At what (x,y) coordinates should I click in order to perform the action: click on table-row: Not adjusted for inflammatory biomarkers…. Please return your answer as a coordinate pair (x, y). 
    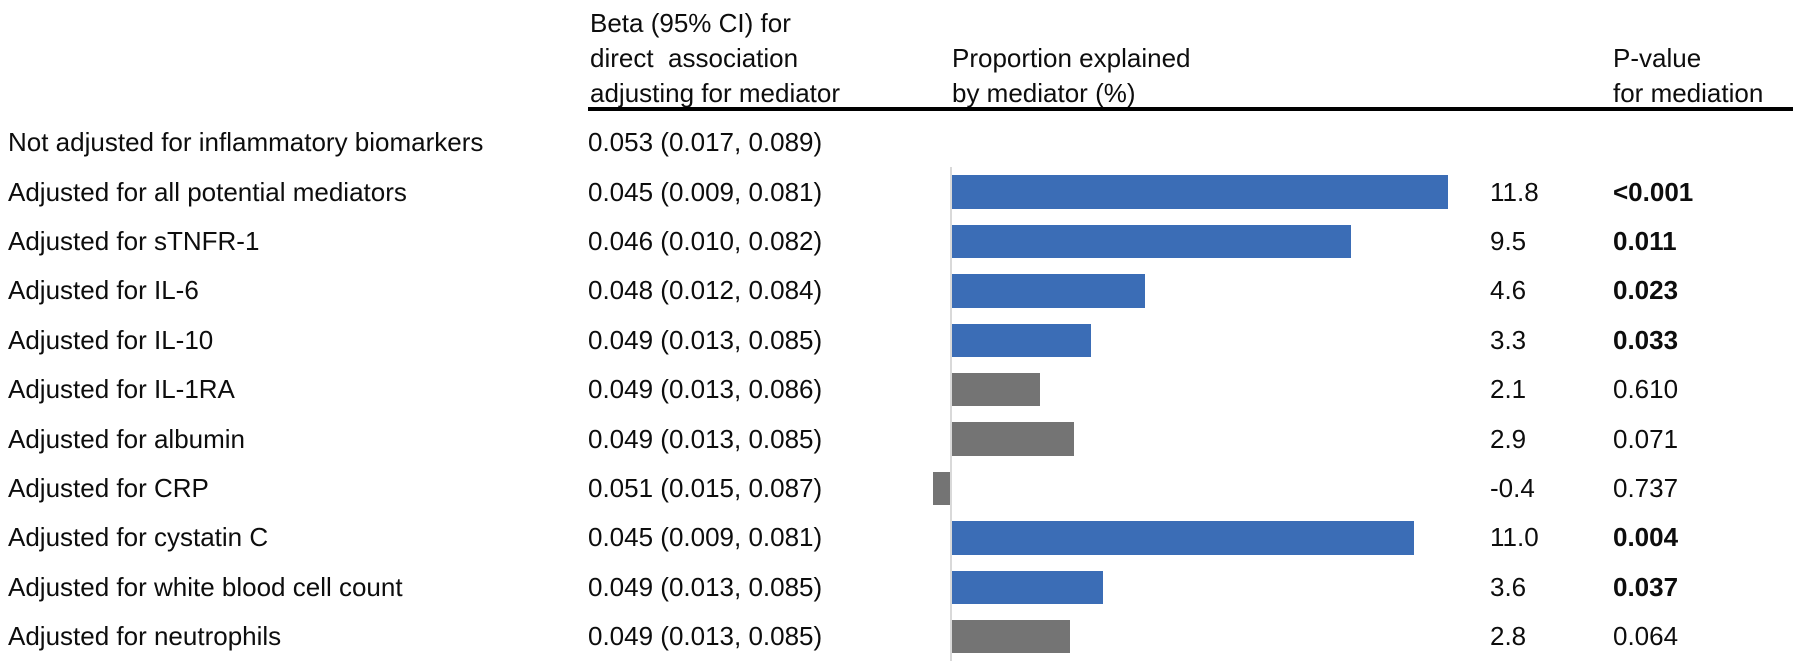
    Looking at the image, I should click on (902, 142).